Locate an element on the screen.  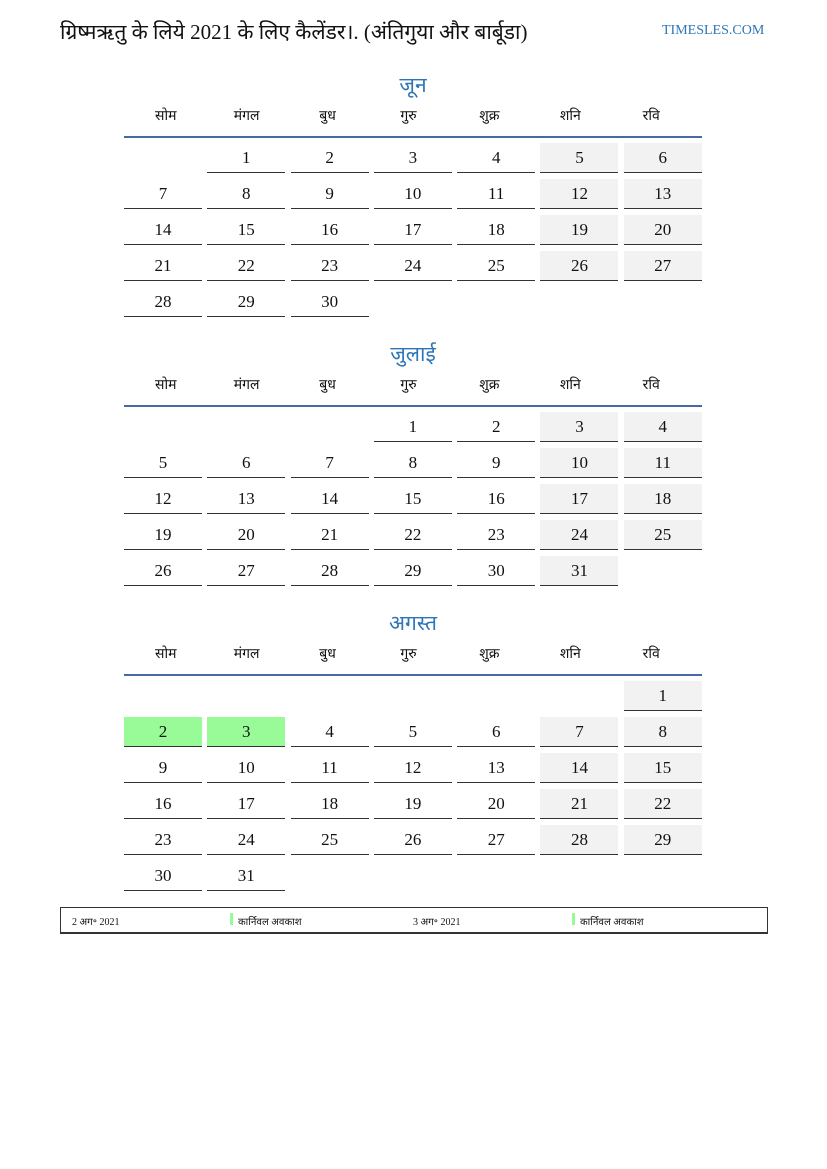
week-row: 16 17 18 19 20 21 22 is located at coordinates (413, 802).